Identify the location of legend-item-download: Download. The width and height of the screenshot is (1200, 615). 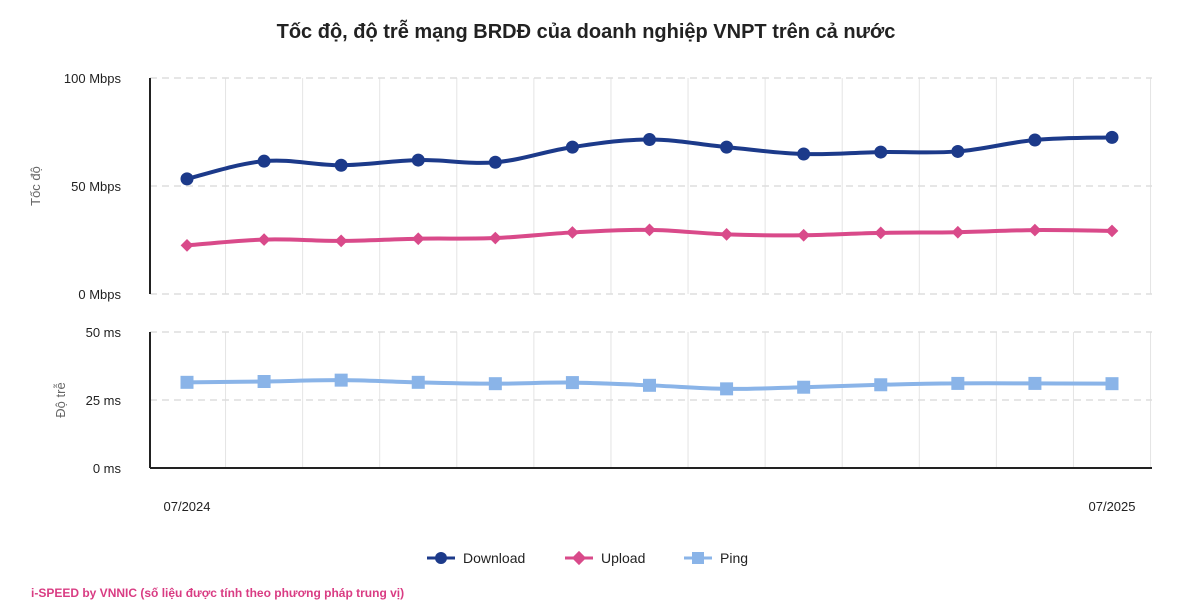
(476, 558).